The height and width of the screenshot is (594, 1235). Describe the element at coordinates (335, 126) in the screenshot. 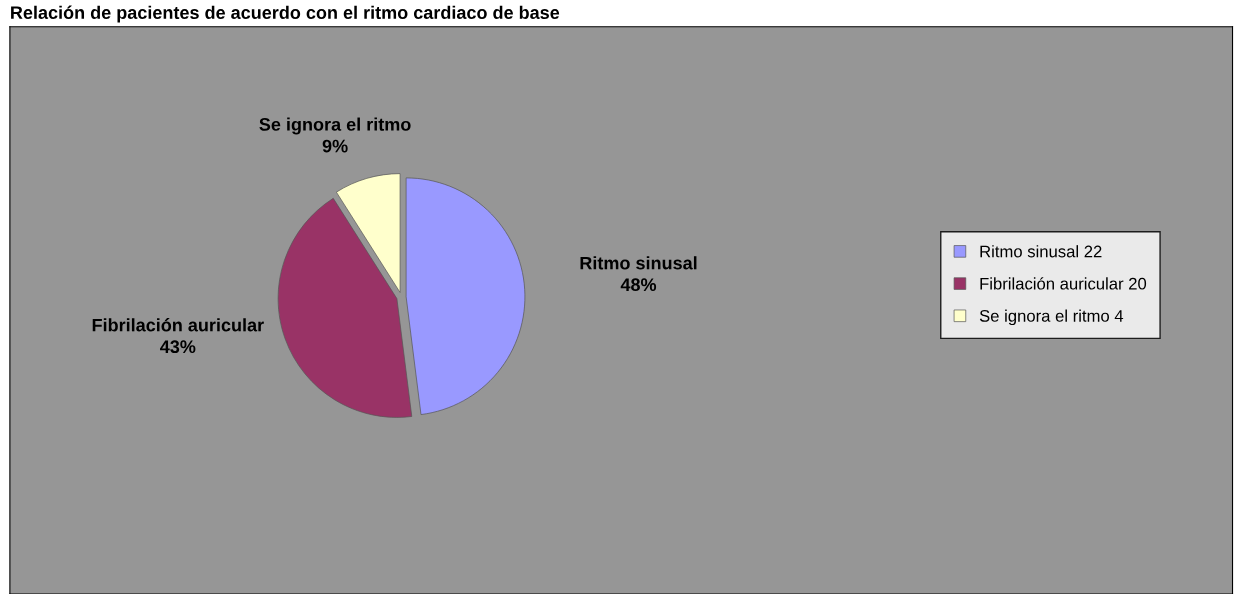

I see `text: Se ignora el ritmo` at that location.